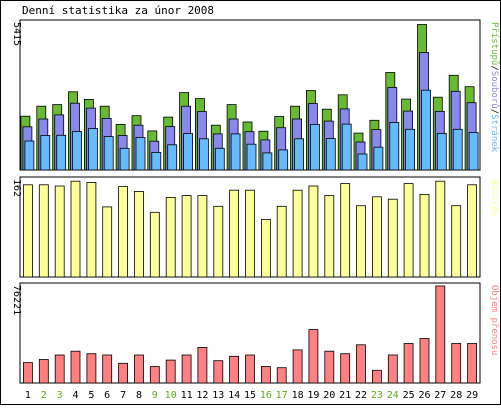  I want to click on x-tick-label-22: 22, so click(361, 395).